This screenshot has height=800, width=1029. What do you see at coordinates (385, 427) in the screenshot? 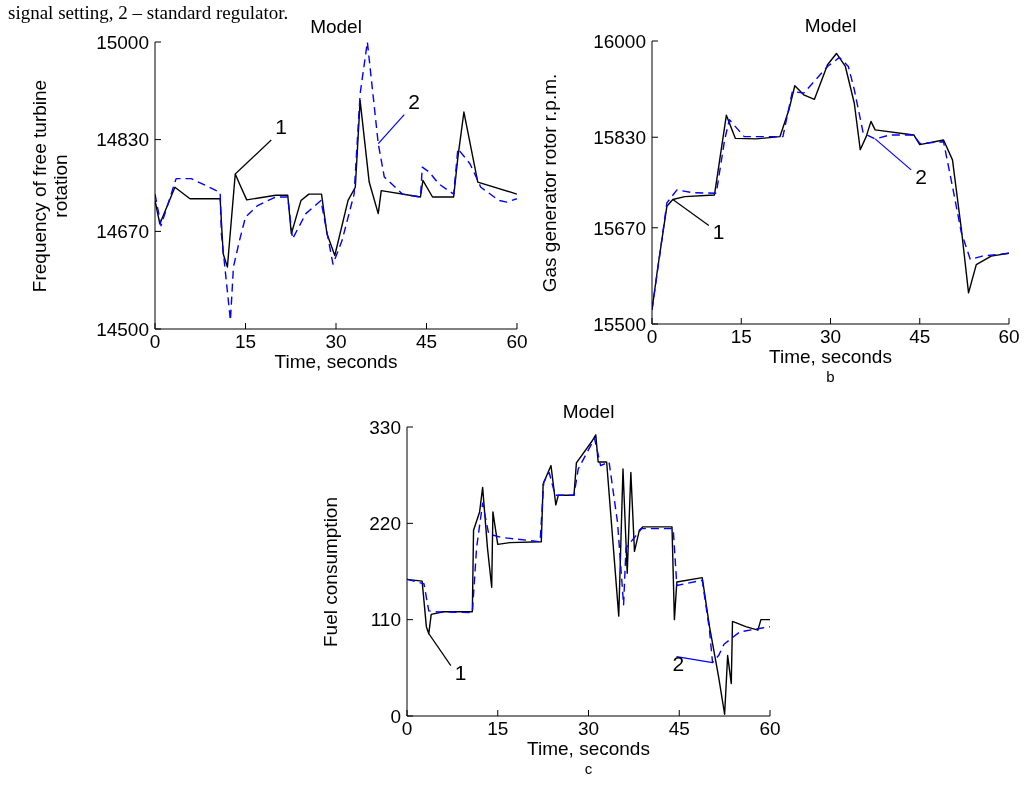
I see `y-tick-label: 330` at bounding box center [385, 427].